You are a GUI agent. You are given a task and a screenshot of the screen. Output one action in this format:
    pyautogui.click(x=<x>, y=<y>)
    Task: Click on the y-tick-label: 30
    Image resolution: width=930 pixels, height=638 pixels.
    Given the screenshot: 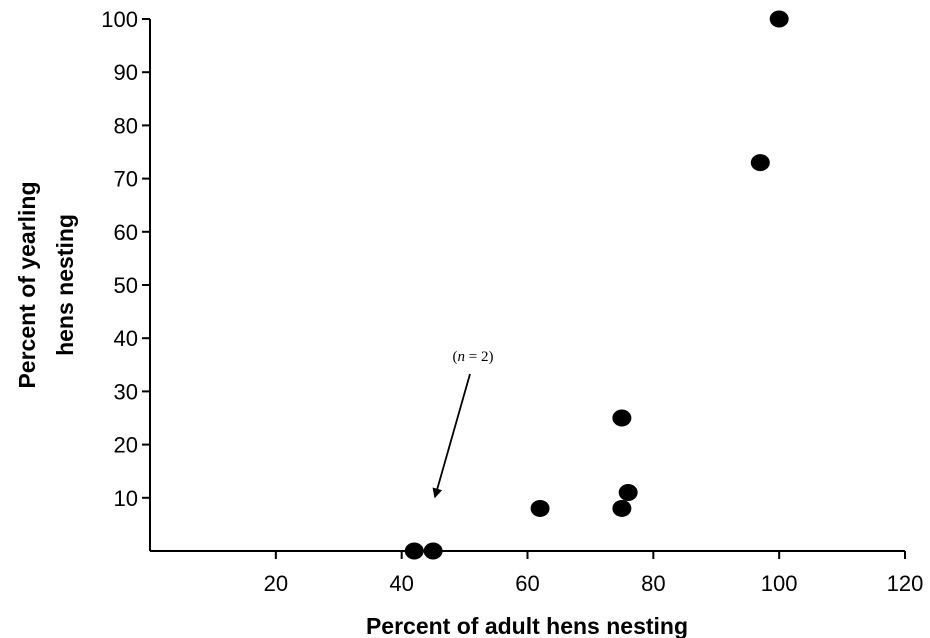 What is the action you would take?
    pyautogui.click(x=126, y=391)
    